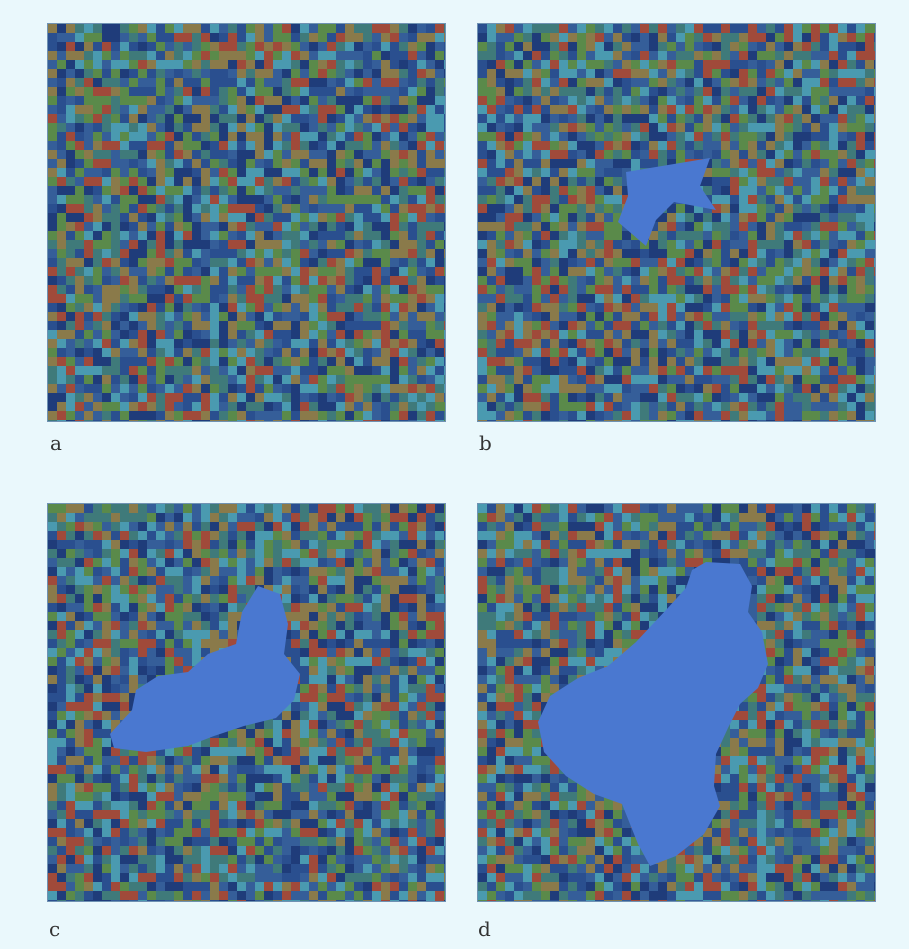 The image size is (909, 949). What do you see at coordinates (56, 443) in the screenshot?
I see `panel-a-label: a` at bounding box center [56, 443].